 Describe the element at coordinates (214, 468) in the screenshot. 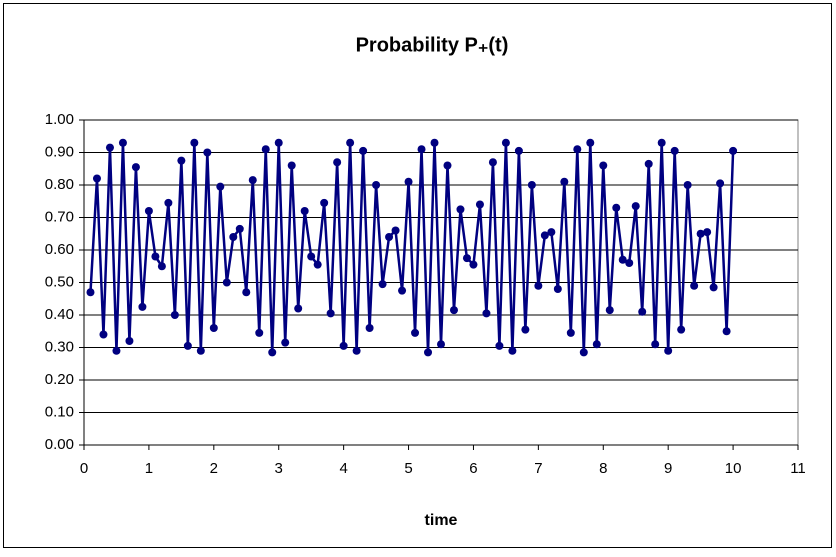

I see `x-tick-label: 2` at that location.